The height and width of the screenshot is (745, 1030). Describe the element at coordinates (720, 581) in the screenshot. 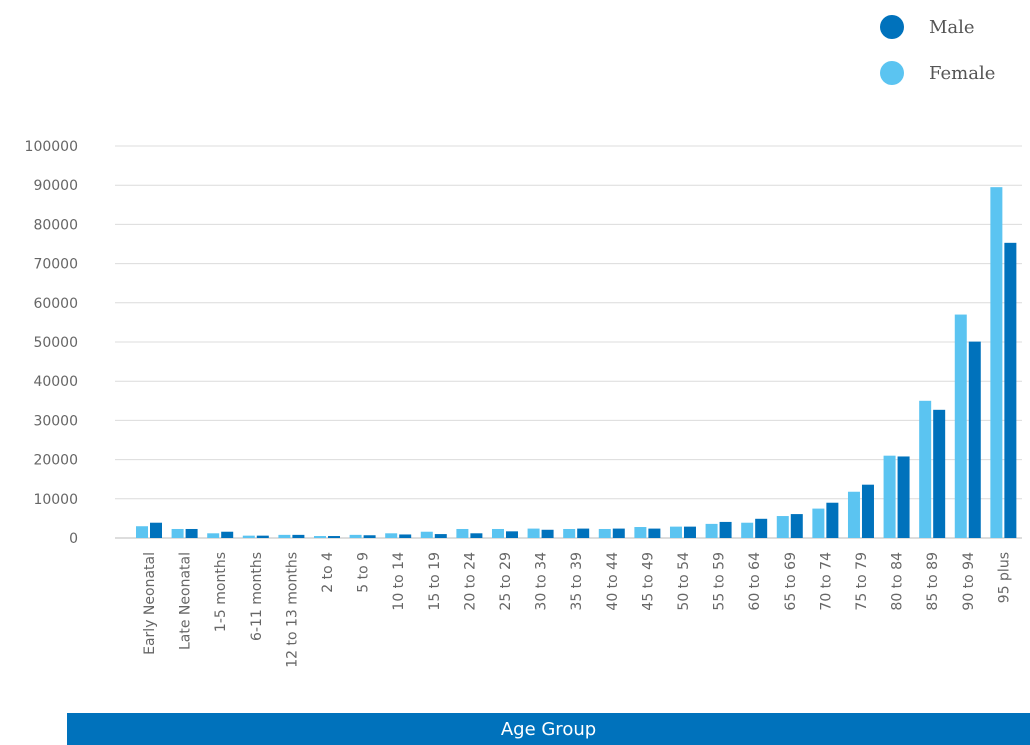

I see `x-tick-label: 55 to 59` at that location.